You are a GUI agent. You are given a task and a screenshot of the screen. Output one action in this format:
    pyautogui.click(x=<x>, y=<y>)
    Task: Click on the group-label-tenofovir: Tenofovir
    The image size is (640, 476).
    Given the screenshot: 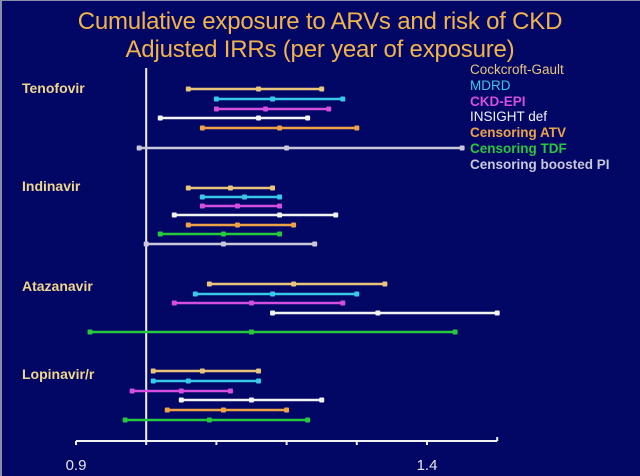 What is the action you would take?
    pyautogui.click(x=53, y=88)
    